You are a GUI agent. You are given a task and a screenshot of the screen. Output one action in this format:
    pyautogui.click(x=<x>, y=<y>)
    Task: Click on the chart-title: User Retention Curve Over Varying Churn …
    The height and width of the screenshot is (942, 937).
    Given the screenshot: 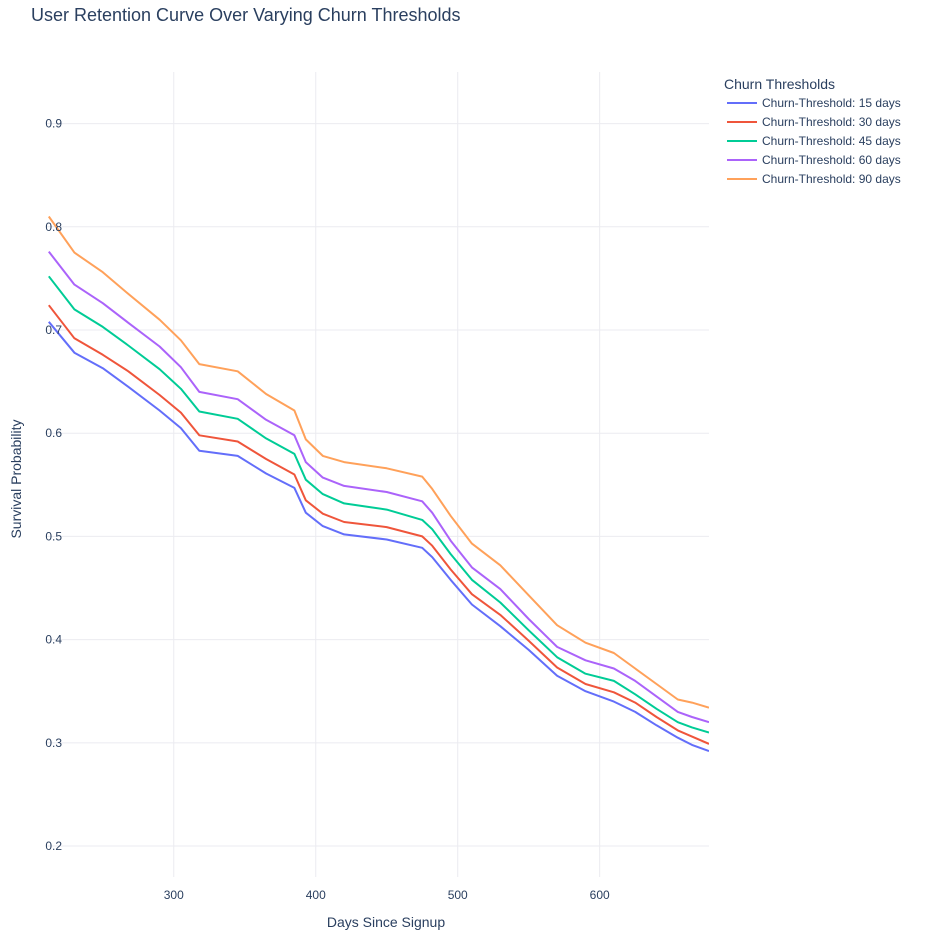 What is the action you would take?
    pyautogui.click(x=246, y=15)
    